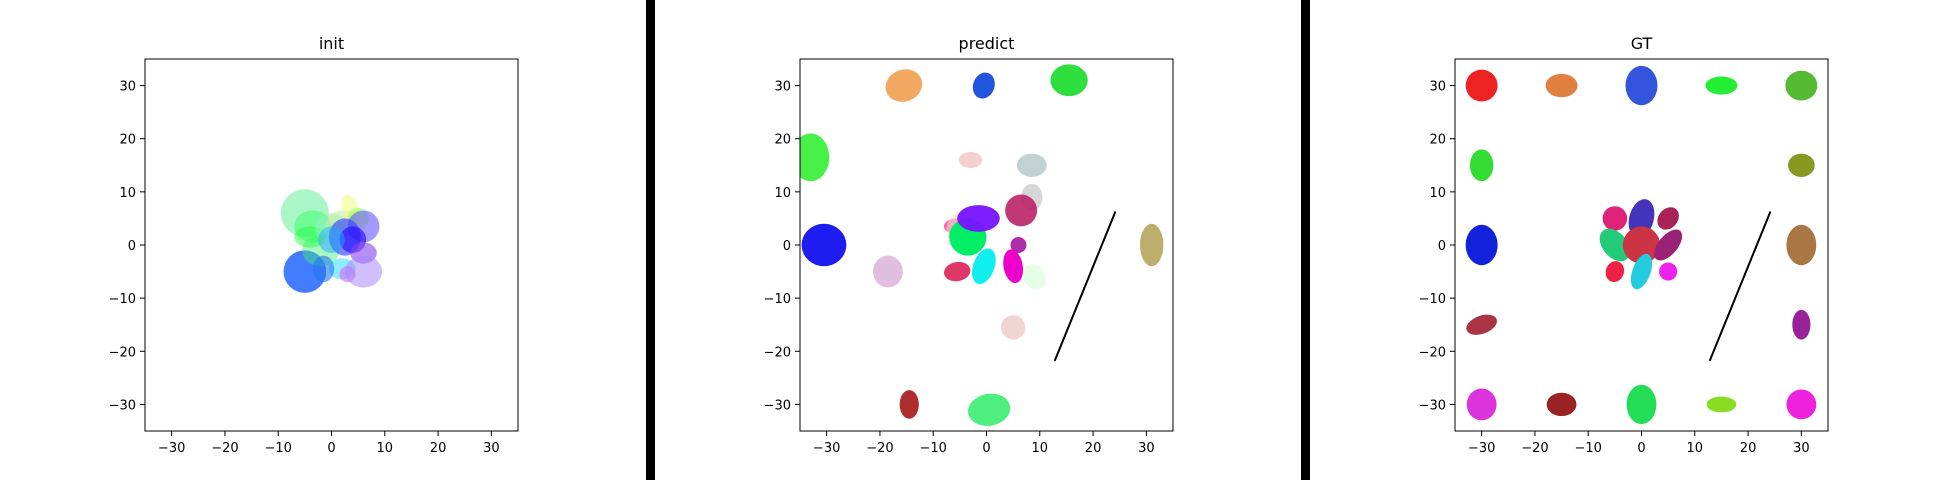  I want to click on subplot-title: predict, so click(987, 43).